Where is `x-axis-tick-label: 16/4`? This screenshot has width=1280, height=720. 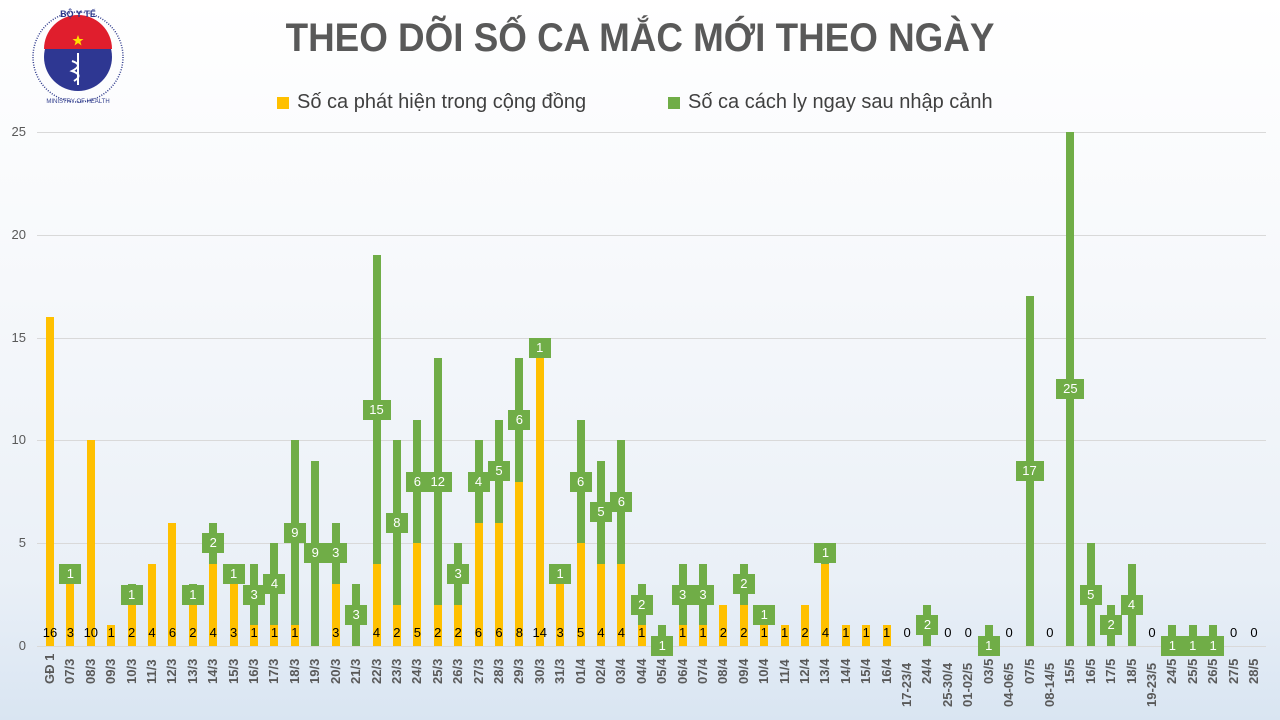
x-axis-tick-label: 16/4 is located at coordinates (886, 672).